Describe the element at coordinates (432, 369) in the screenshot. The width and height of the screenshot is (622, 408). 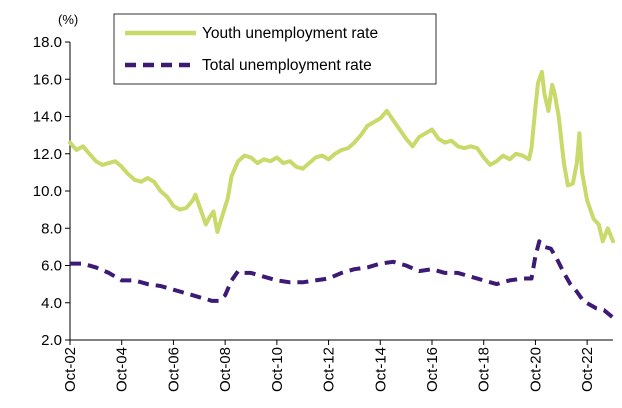
I see `x-tick-label: Oct-16` at that location.